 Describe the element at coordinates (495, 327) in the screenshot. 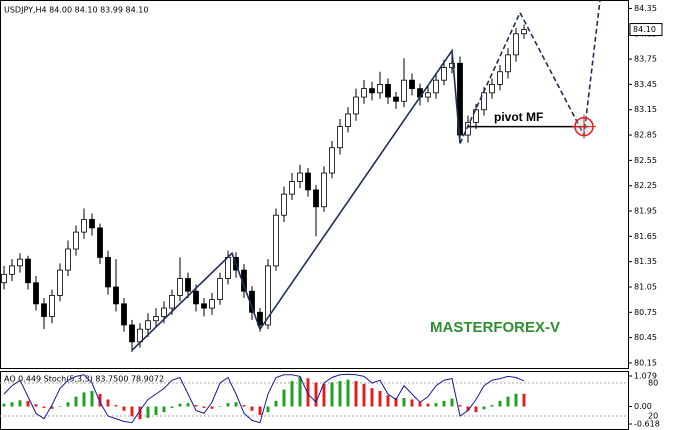

I see `watermark: MASTERFOREX-V` at that location.